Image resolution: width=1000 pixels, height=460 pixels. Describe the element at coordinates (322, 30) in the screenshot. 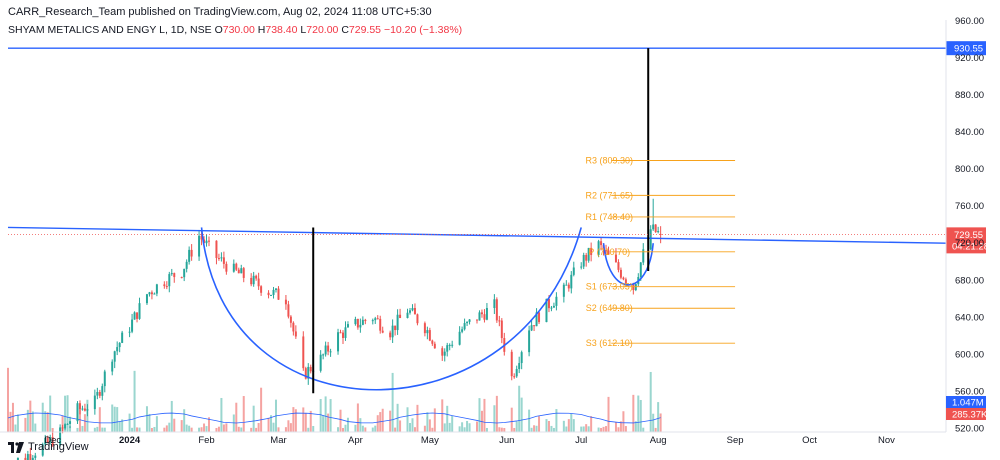

I see `low-value: 720.00` at that location.